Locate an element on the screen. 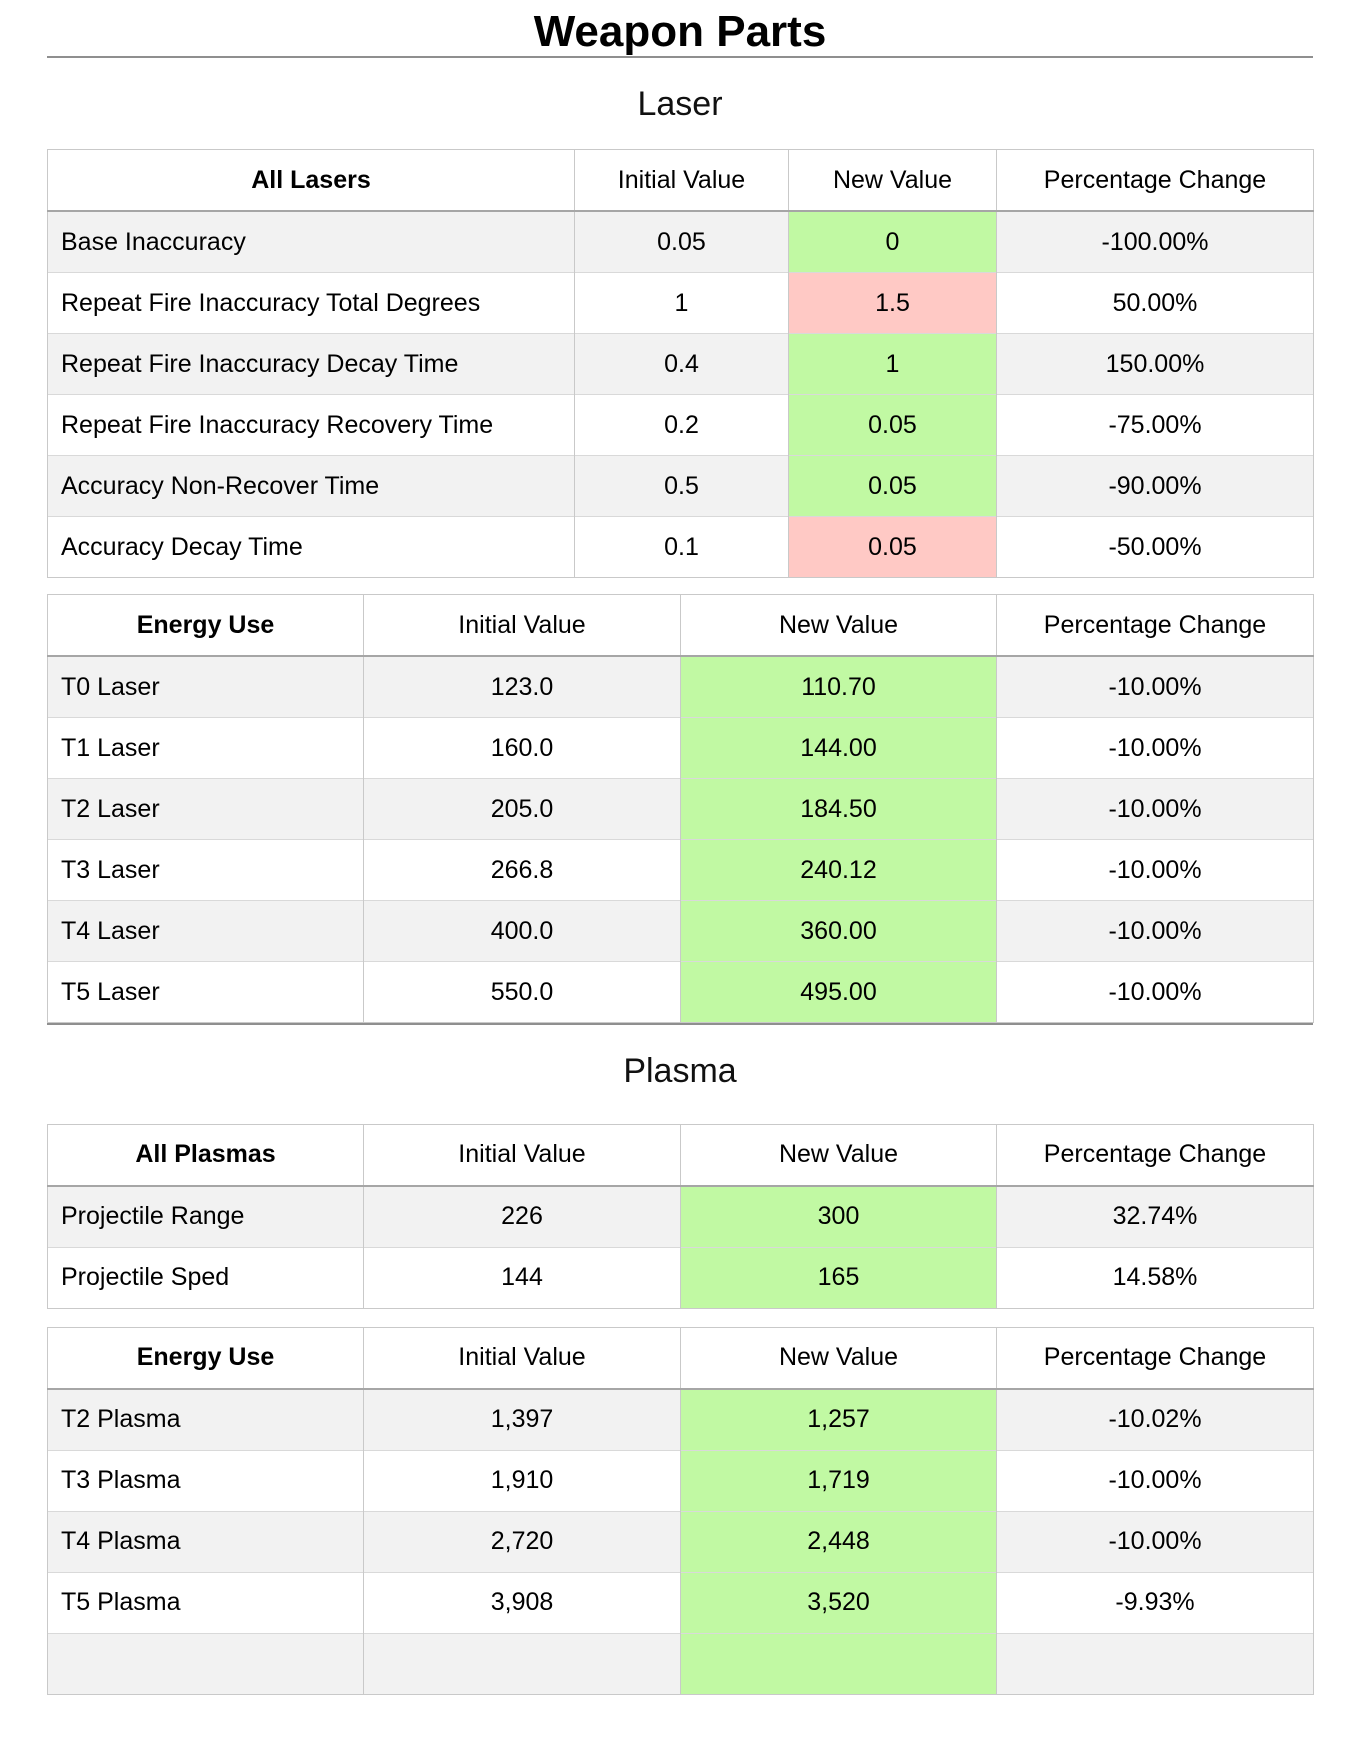 Image resolution: width=1370 pixels, height=1744 pixels. percentage-change: 50.00% is located at coordinates (1155, 303).